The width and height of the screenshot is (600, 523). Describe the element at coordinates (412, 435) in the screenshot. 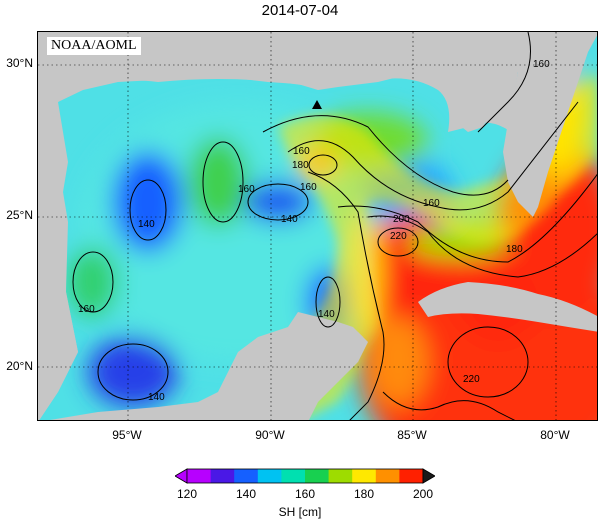

I see `lon-tick: 85°W` at that location.